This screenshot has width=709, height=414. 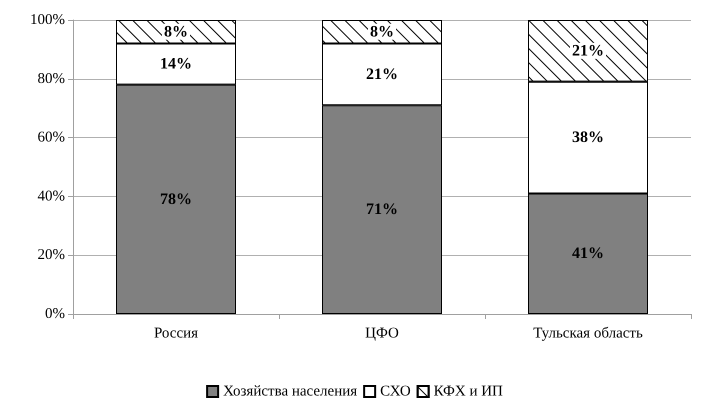 I want to click on data-label: 38%, so click(x=588, y=137).